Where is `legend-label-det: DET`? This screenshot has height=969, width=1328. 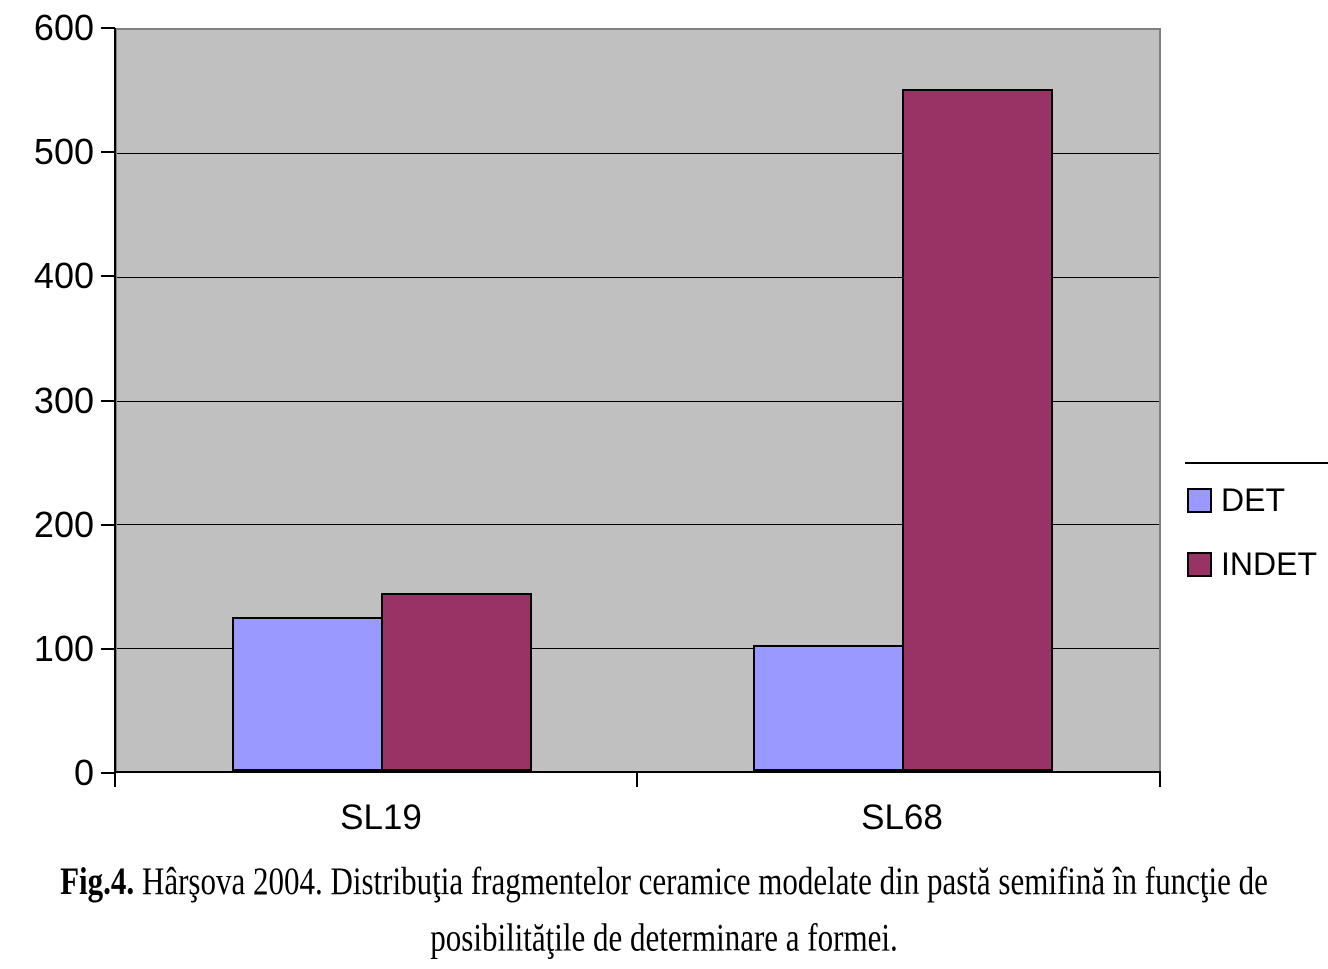
legend-label-det: DET is located at coordinates (1253, 500).